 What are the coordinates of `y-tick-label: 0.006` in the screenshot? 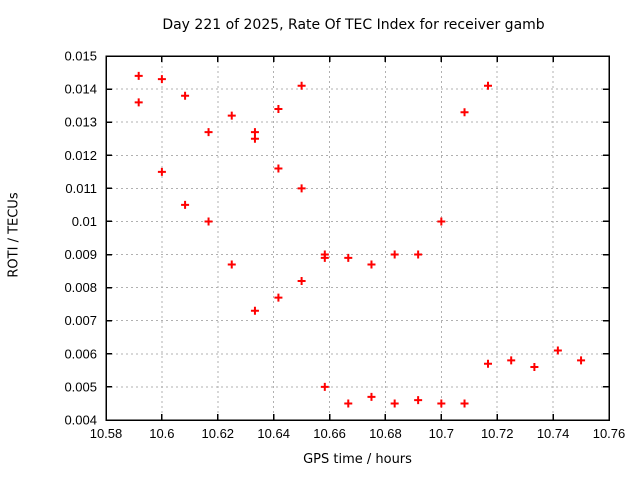 It's located at (80, 353).